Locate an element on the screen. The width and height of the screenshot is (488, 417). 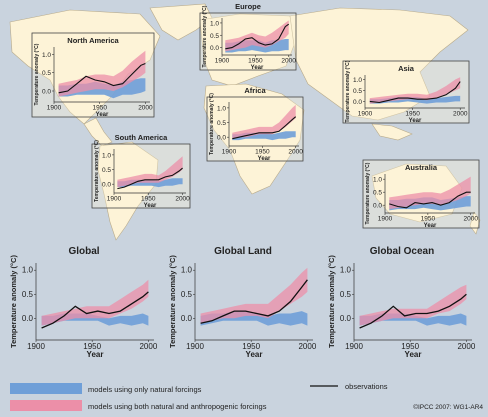
chart-title: South America is located at coordinates (141, 137).